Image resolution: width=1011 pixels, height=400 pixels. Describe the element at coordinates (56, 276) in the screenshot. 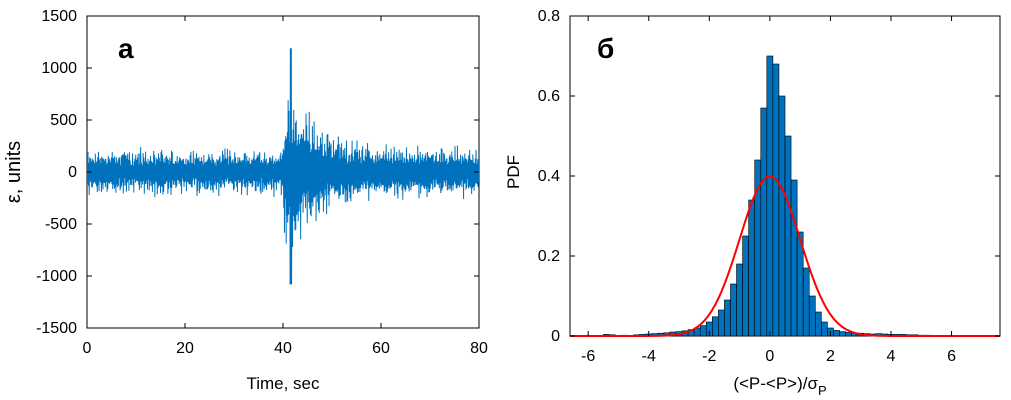

I see `panel-a-ytick-label: -1000` at that location.